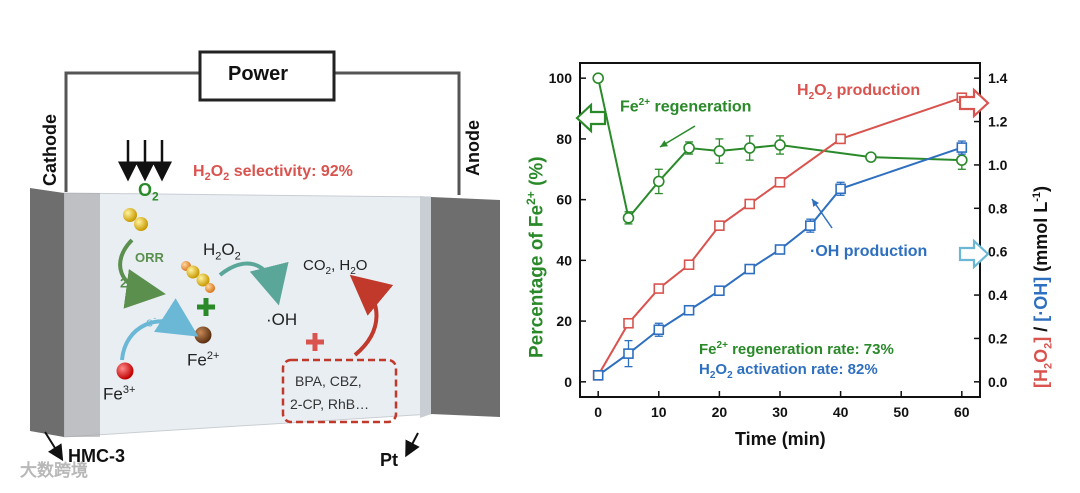 This screenshot has height=493, width=1080. Describe the element at coordinates (465, 307) in the screenshot. I see `anode-electrode-side` at that location.